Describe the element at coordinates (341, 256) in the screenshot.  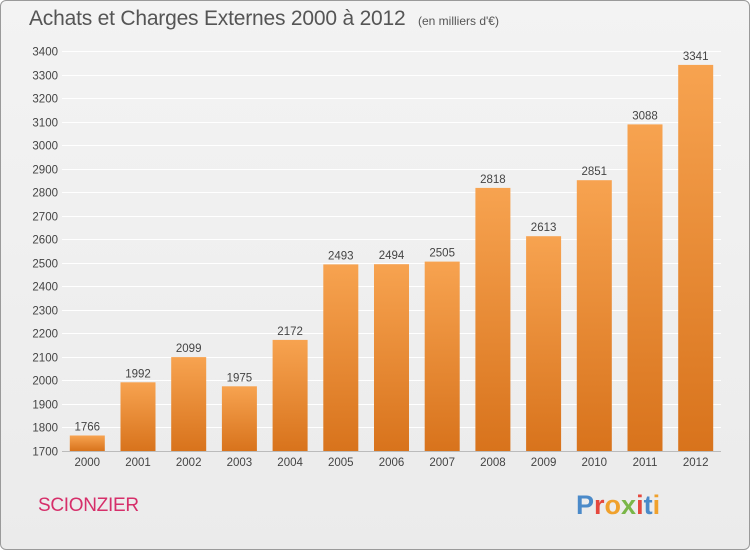
I see `data-label-2005: 2493` at that location.